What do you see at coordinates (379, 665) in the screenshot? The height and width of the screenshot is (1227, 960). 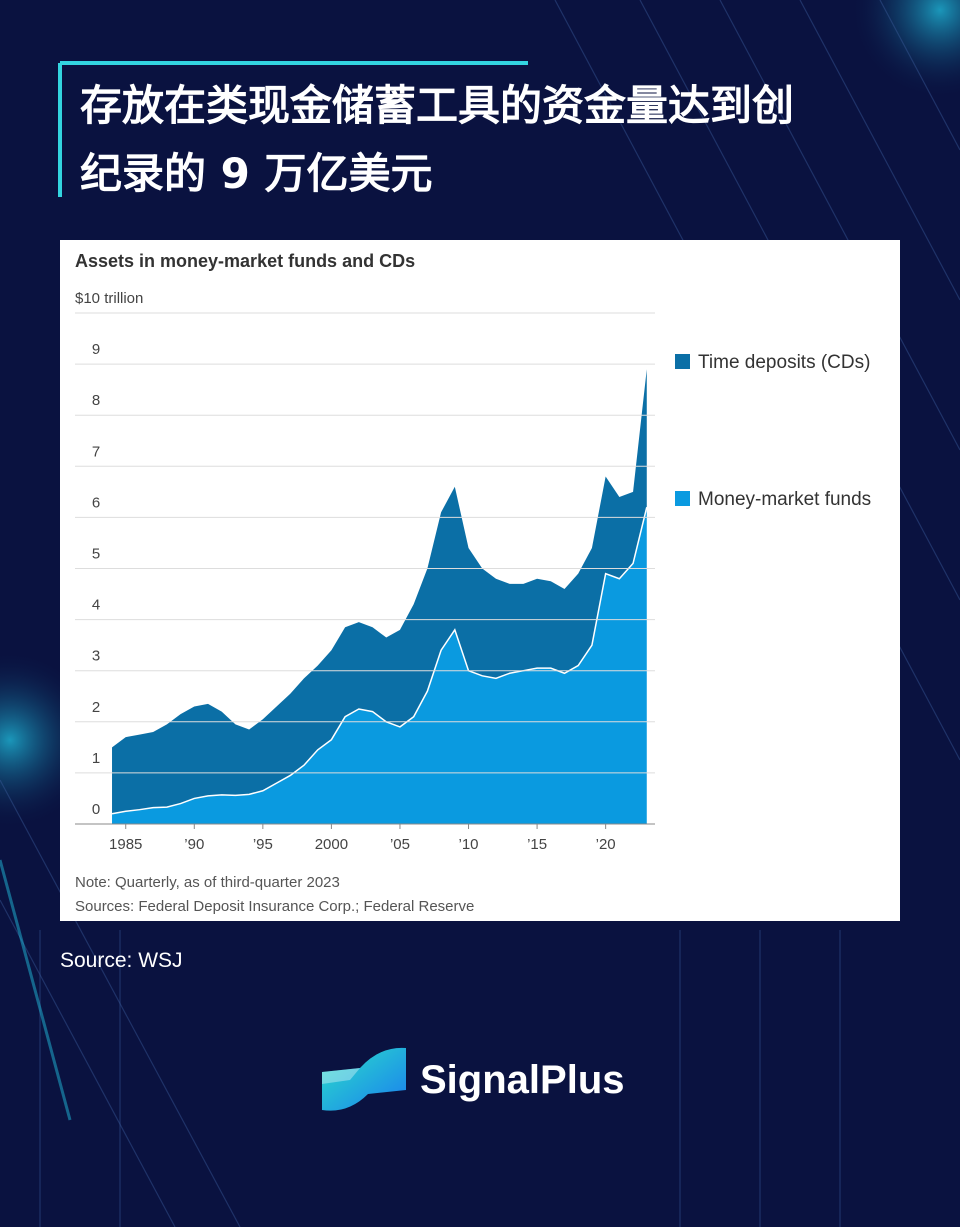 I see `area` at bounding box center [379, 665].